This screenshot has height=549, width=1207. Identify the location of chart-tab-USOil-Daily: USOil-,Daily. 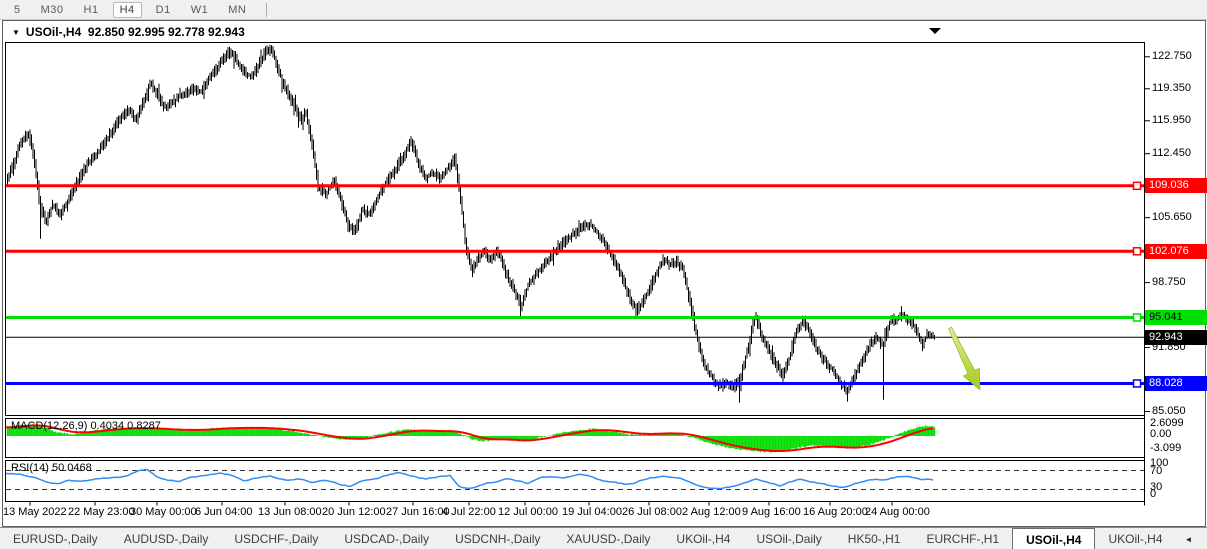
(789, 539).